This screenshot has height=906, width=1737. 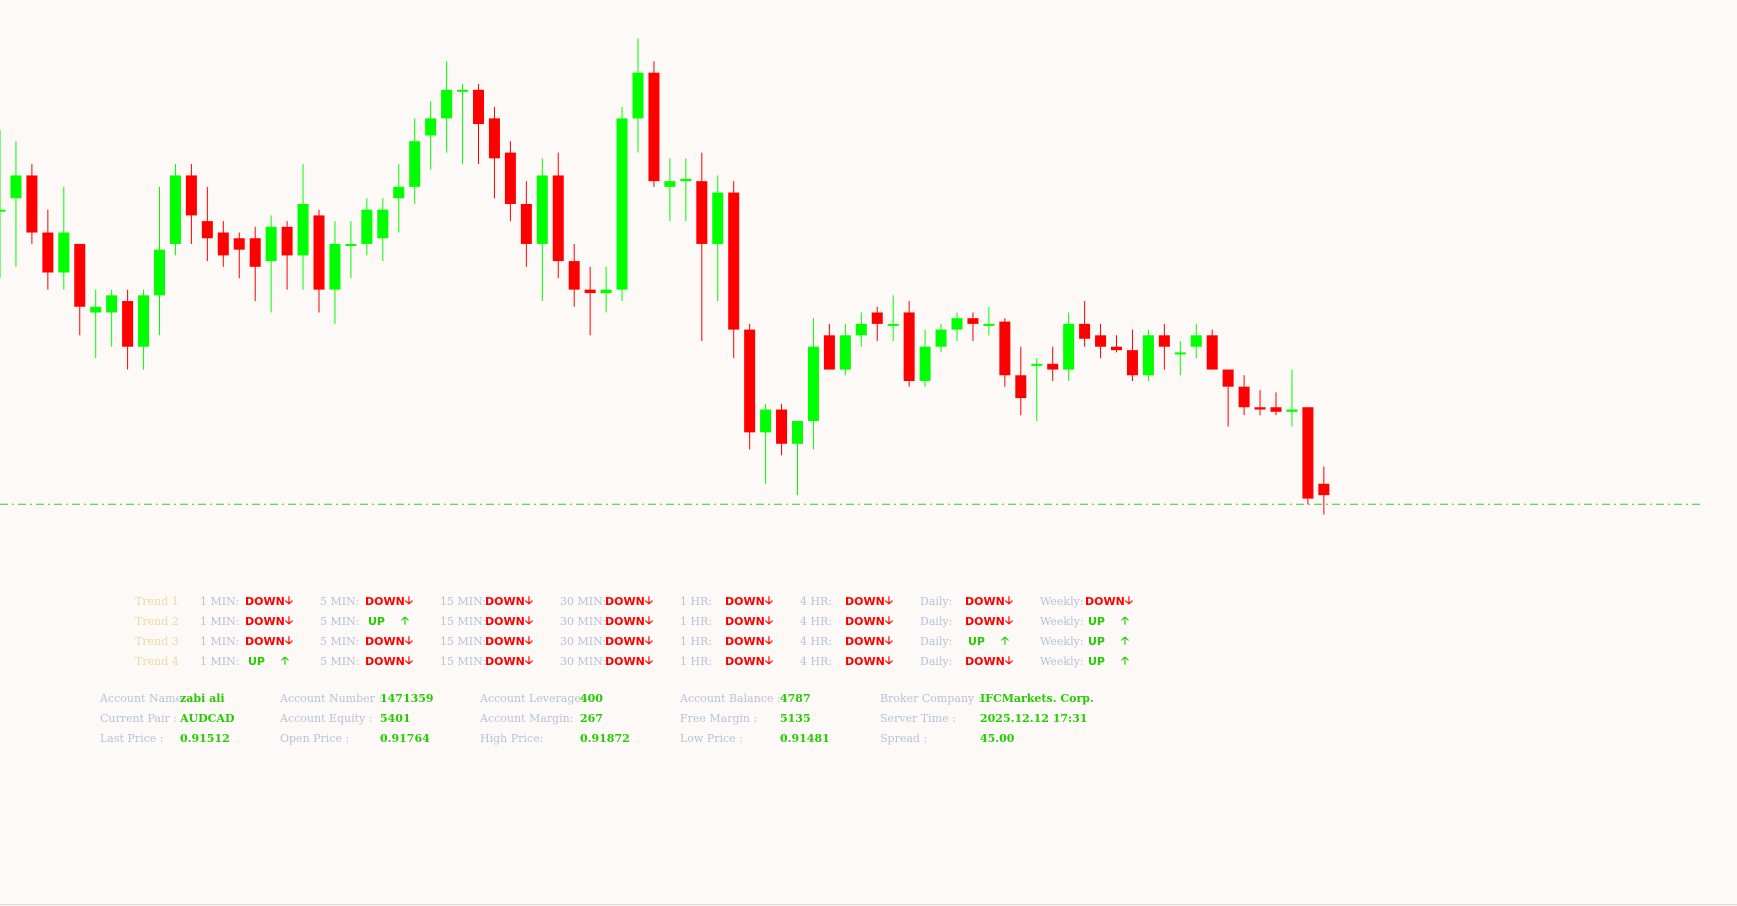 What do you see at coordinates (868, 904) in the screenshot?
I see `chart-bottom-border` at bounding box center [868, 904].